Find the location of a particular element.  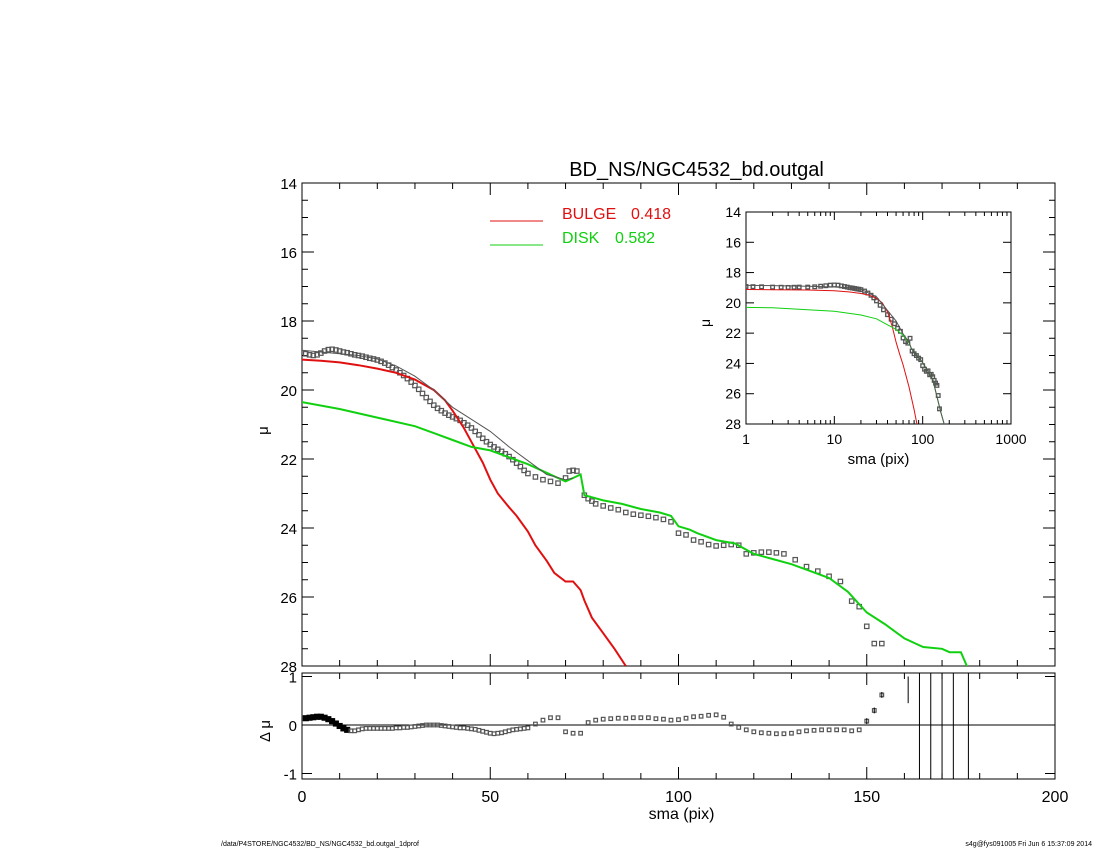

resid-x-axis-label: sma (pix) is located at coordinates (682, 814).